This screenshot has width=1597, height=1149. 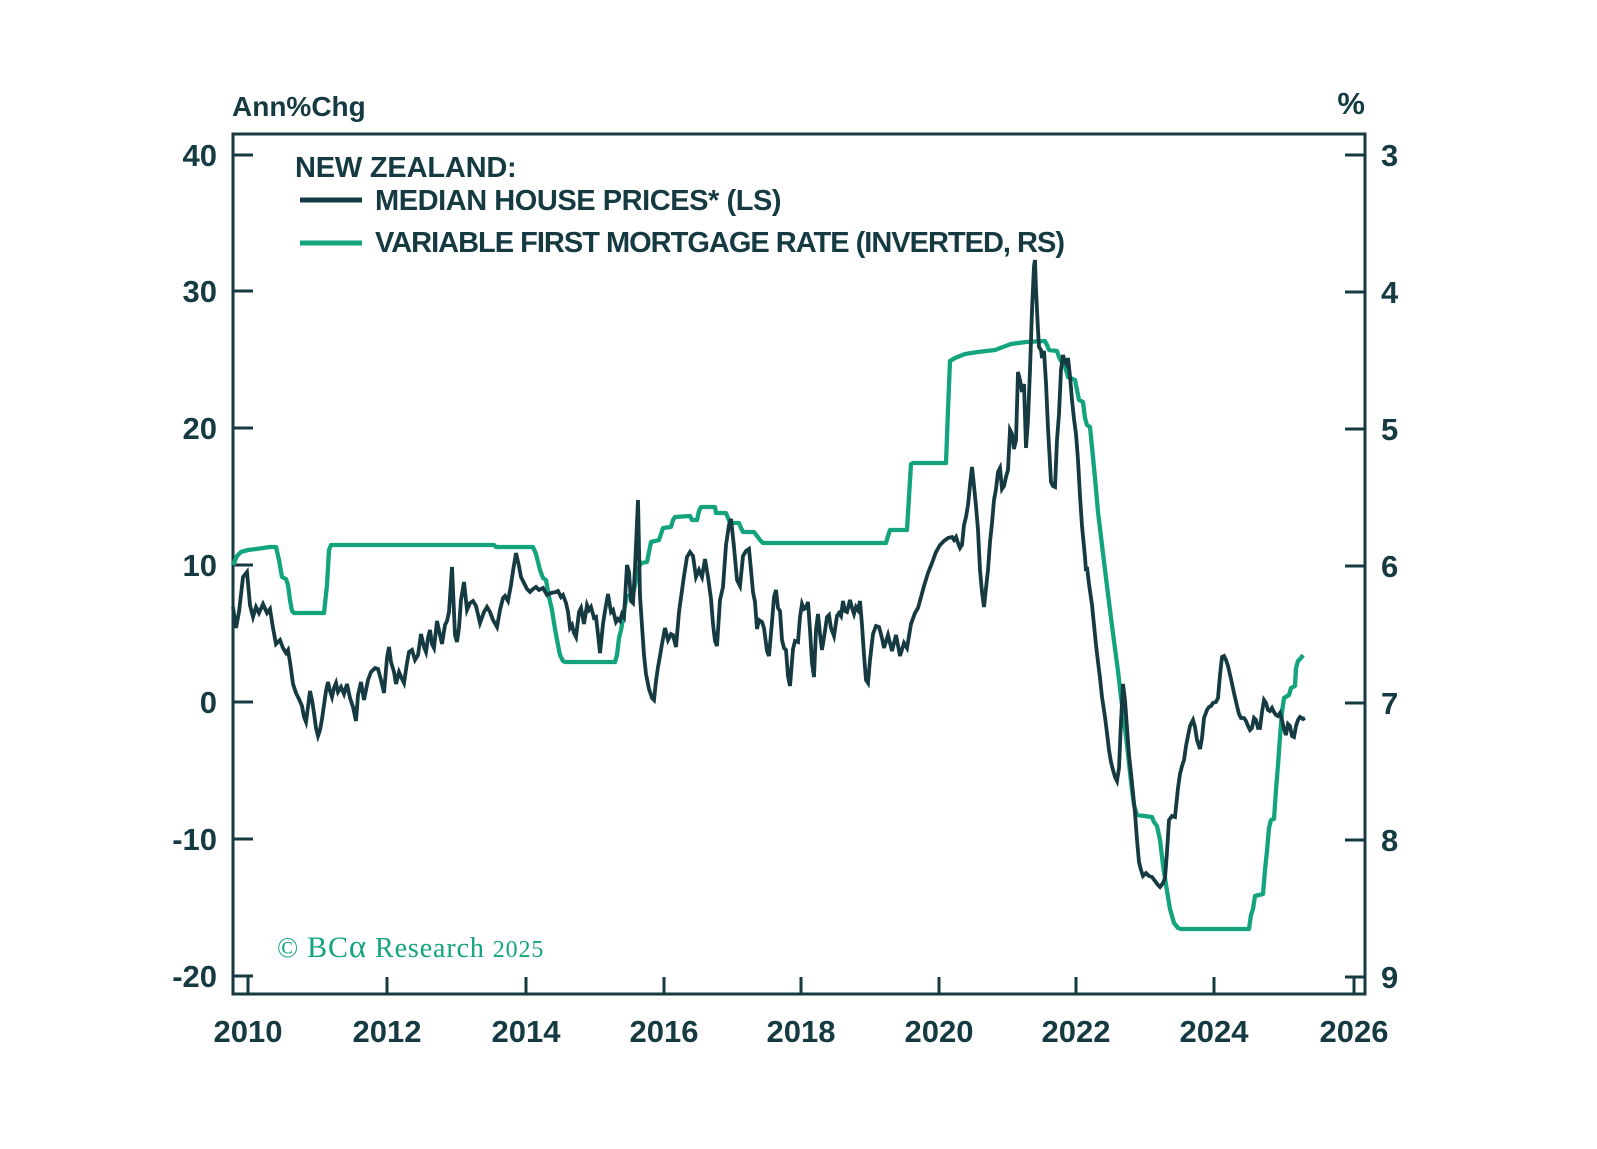 What do you see at coordinates (1389, 977) in the screenshot?
I see `svg-text: 9` at bounding box center [1389, 977].